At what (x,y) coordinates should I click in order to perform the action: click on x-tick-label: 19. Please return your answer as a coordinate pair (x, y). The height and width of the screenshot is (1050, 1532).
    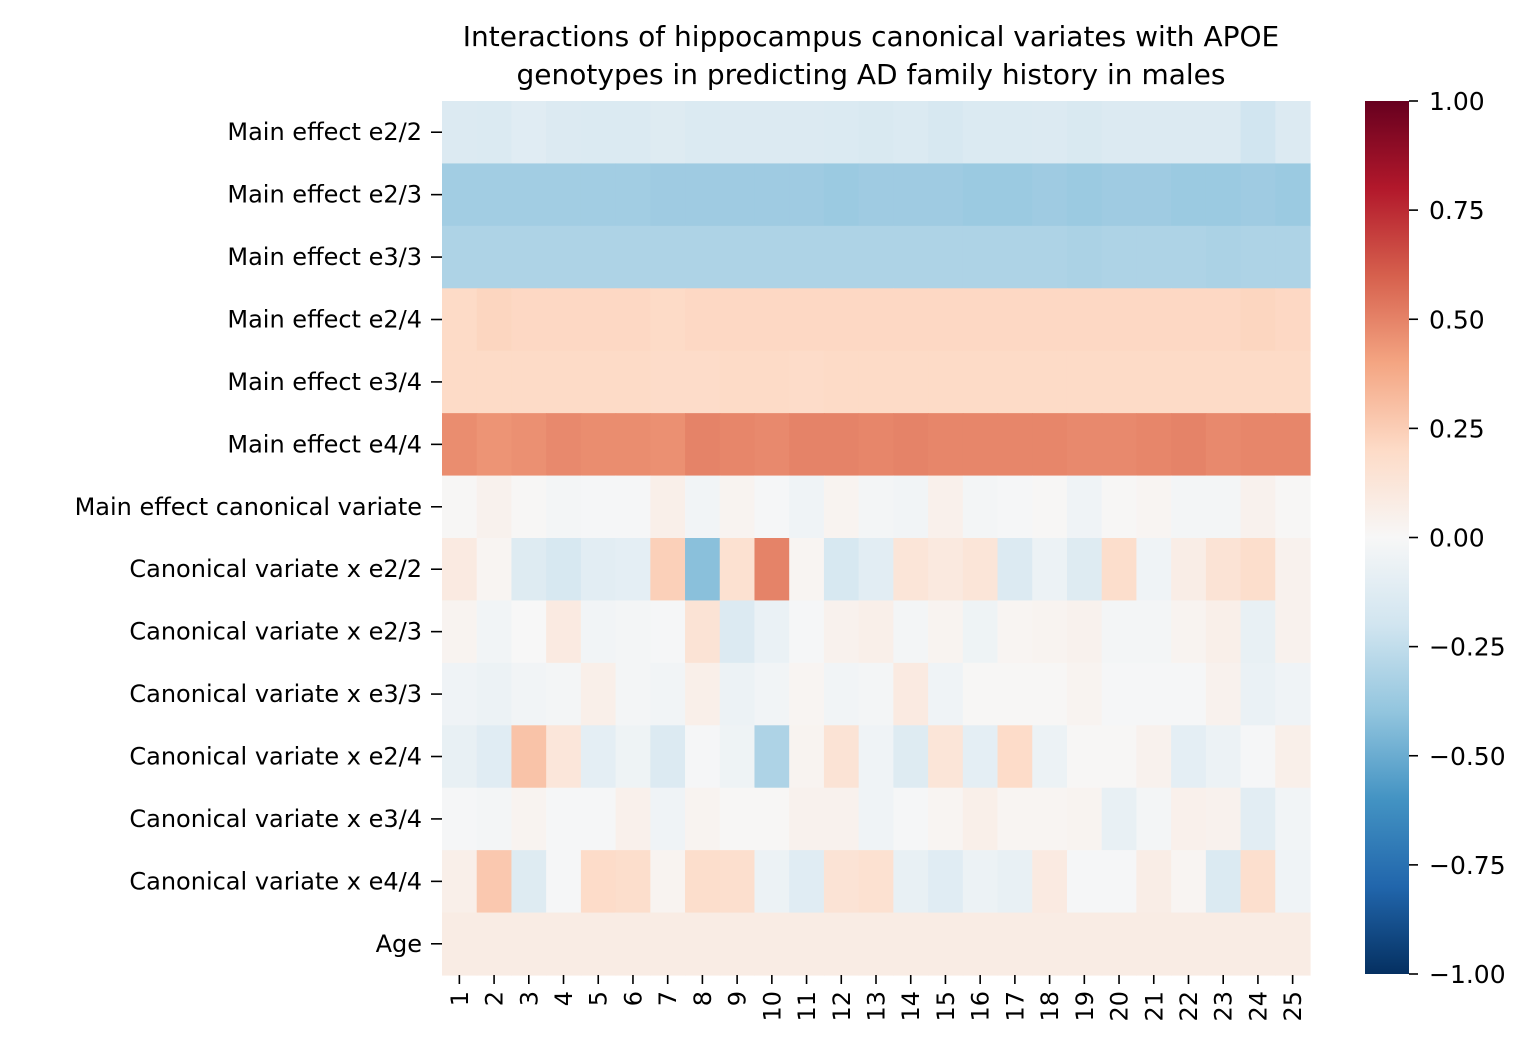
    Looking at the image, I should click on (1085, 1006).